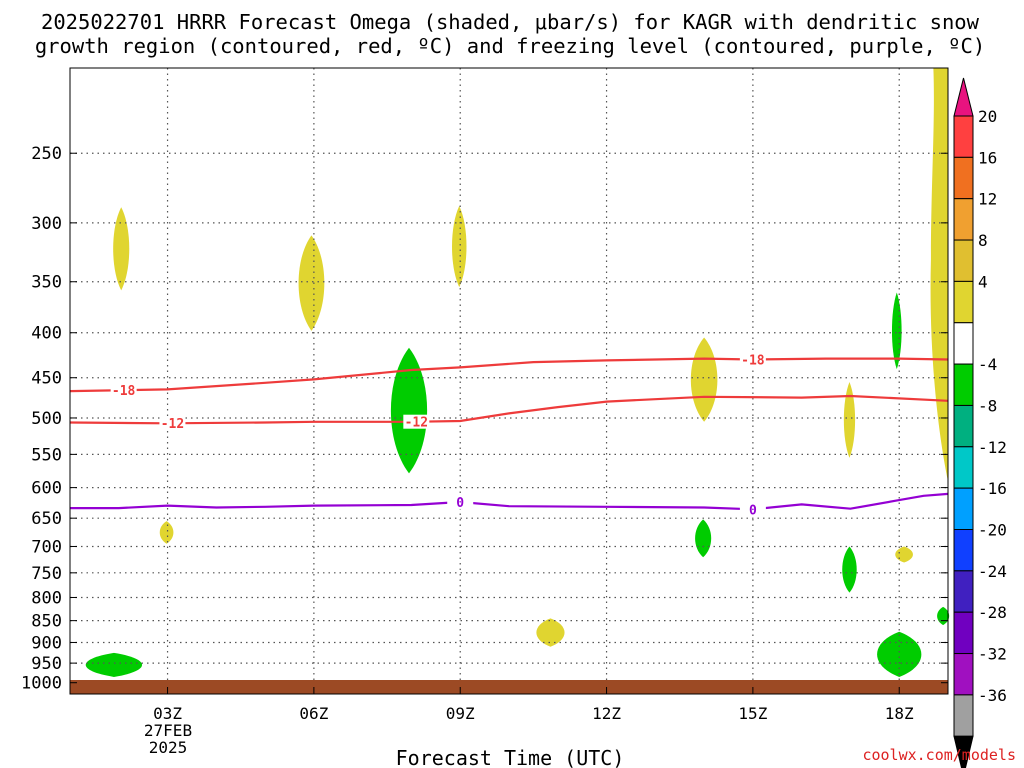 Image resolution: width=1024 pixels, height=768 pixels. What do you see at coordinates (46, 574) in the screenshot?
I see `y-tick-label-750: 750` at bounding box center [46, 574].